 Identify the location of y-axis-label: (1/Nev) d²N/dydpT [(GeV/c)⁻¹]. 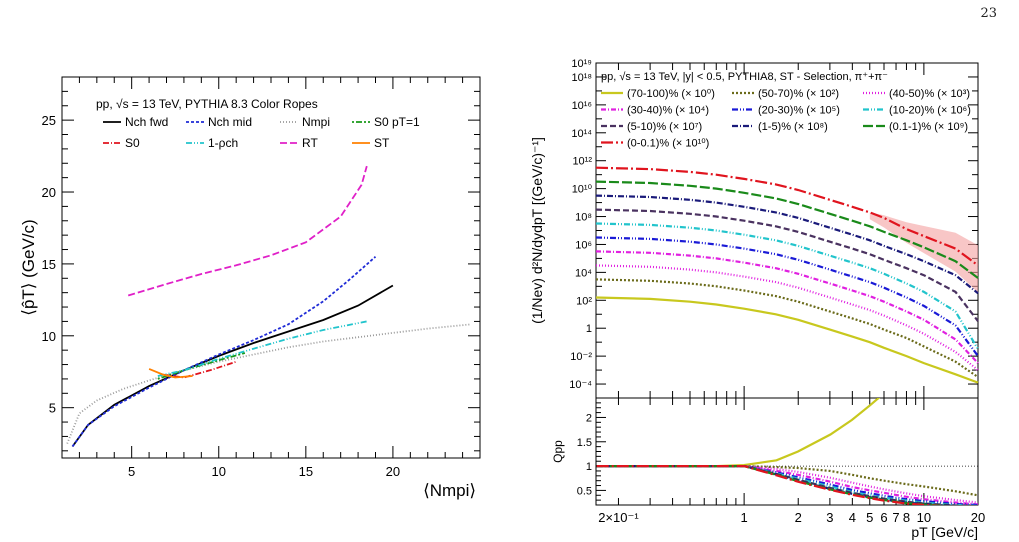
(537, 230).